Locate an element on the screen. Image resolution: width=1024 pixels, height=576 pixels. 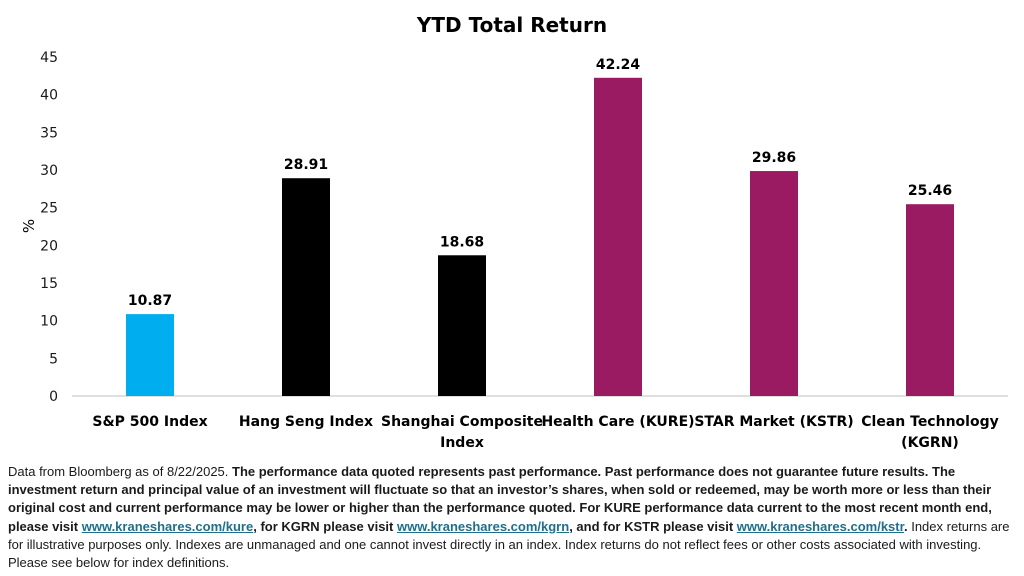
x-tick-label: Shanghai Composite is located at coordinates (462, 422).